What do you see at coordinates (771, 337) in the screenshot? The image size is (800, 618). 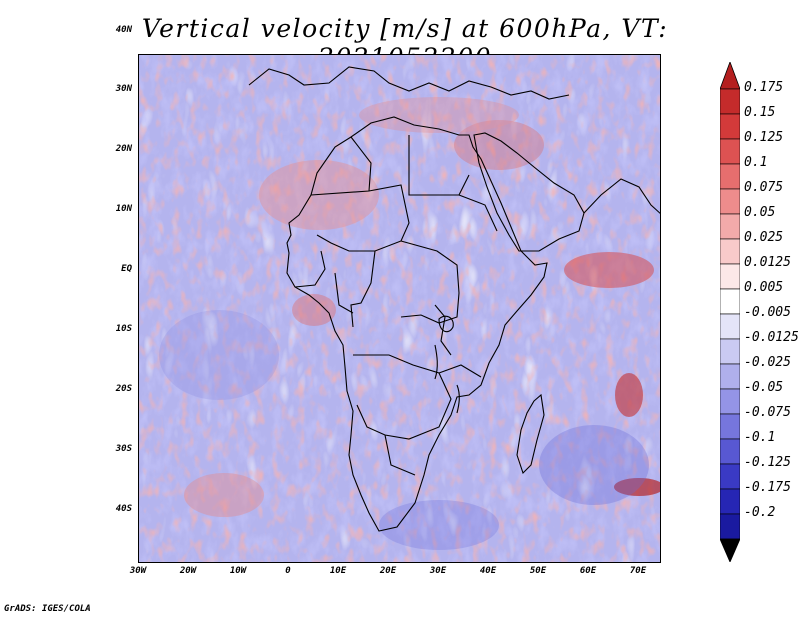 I see `colorbar-label: -0.0125` at bounding box center [771, 337].